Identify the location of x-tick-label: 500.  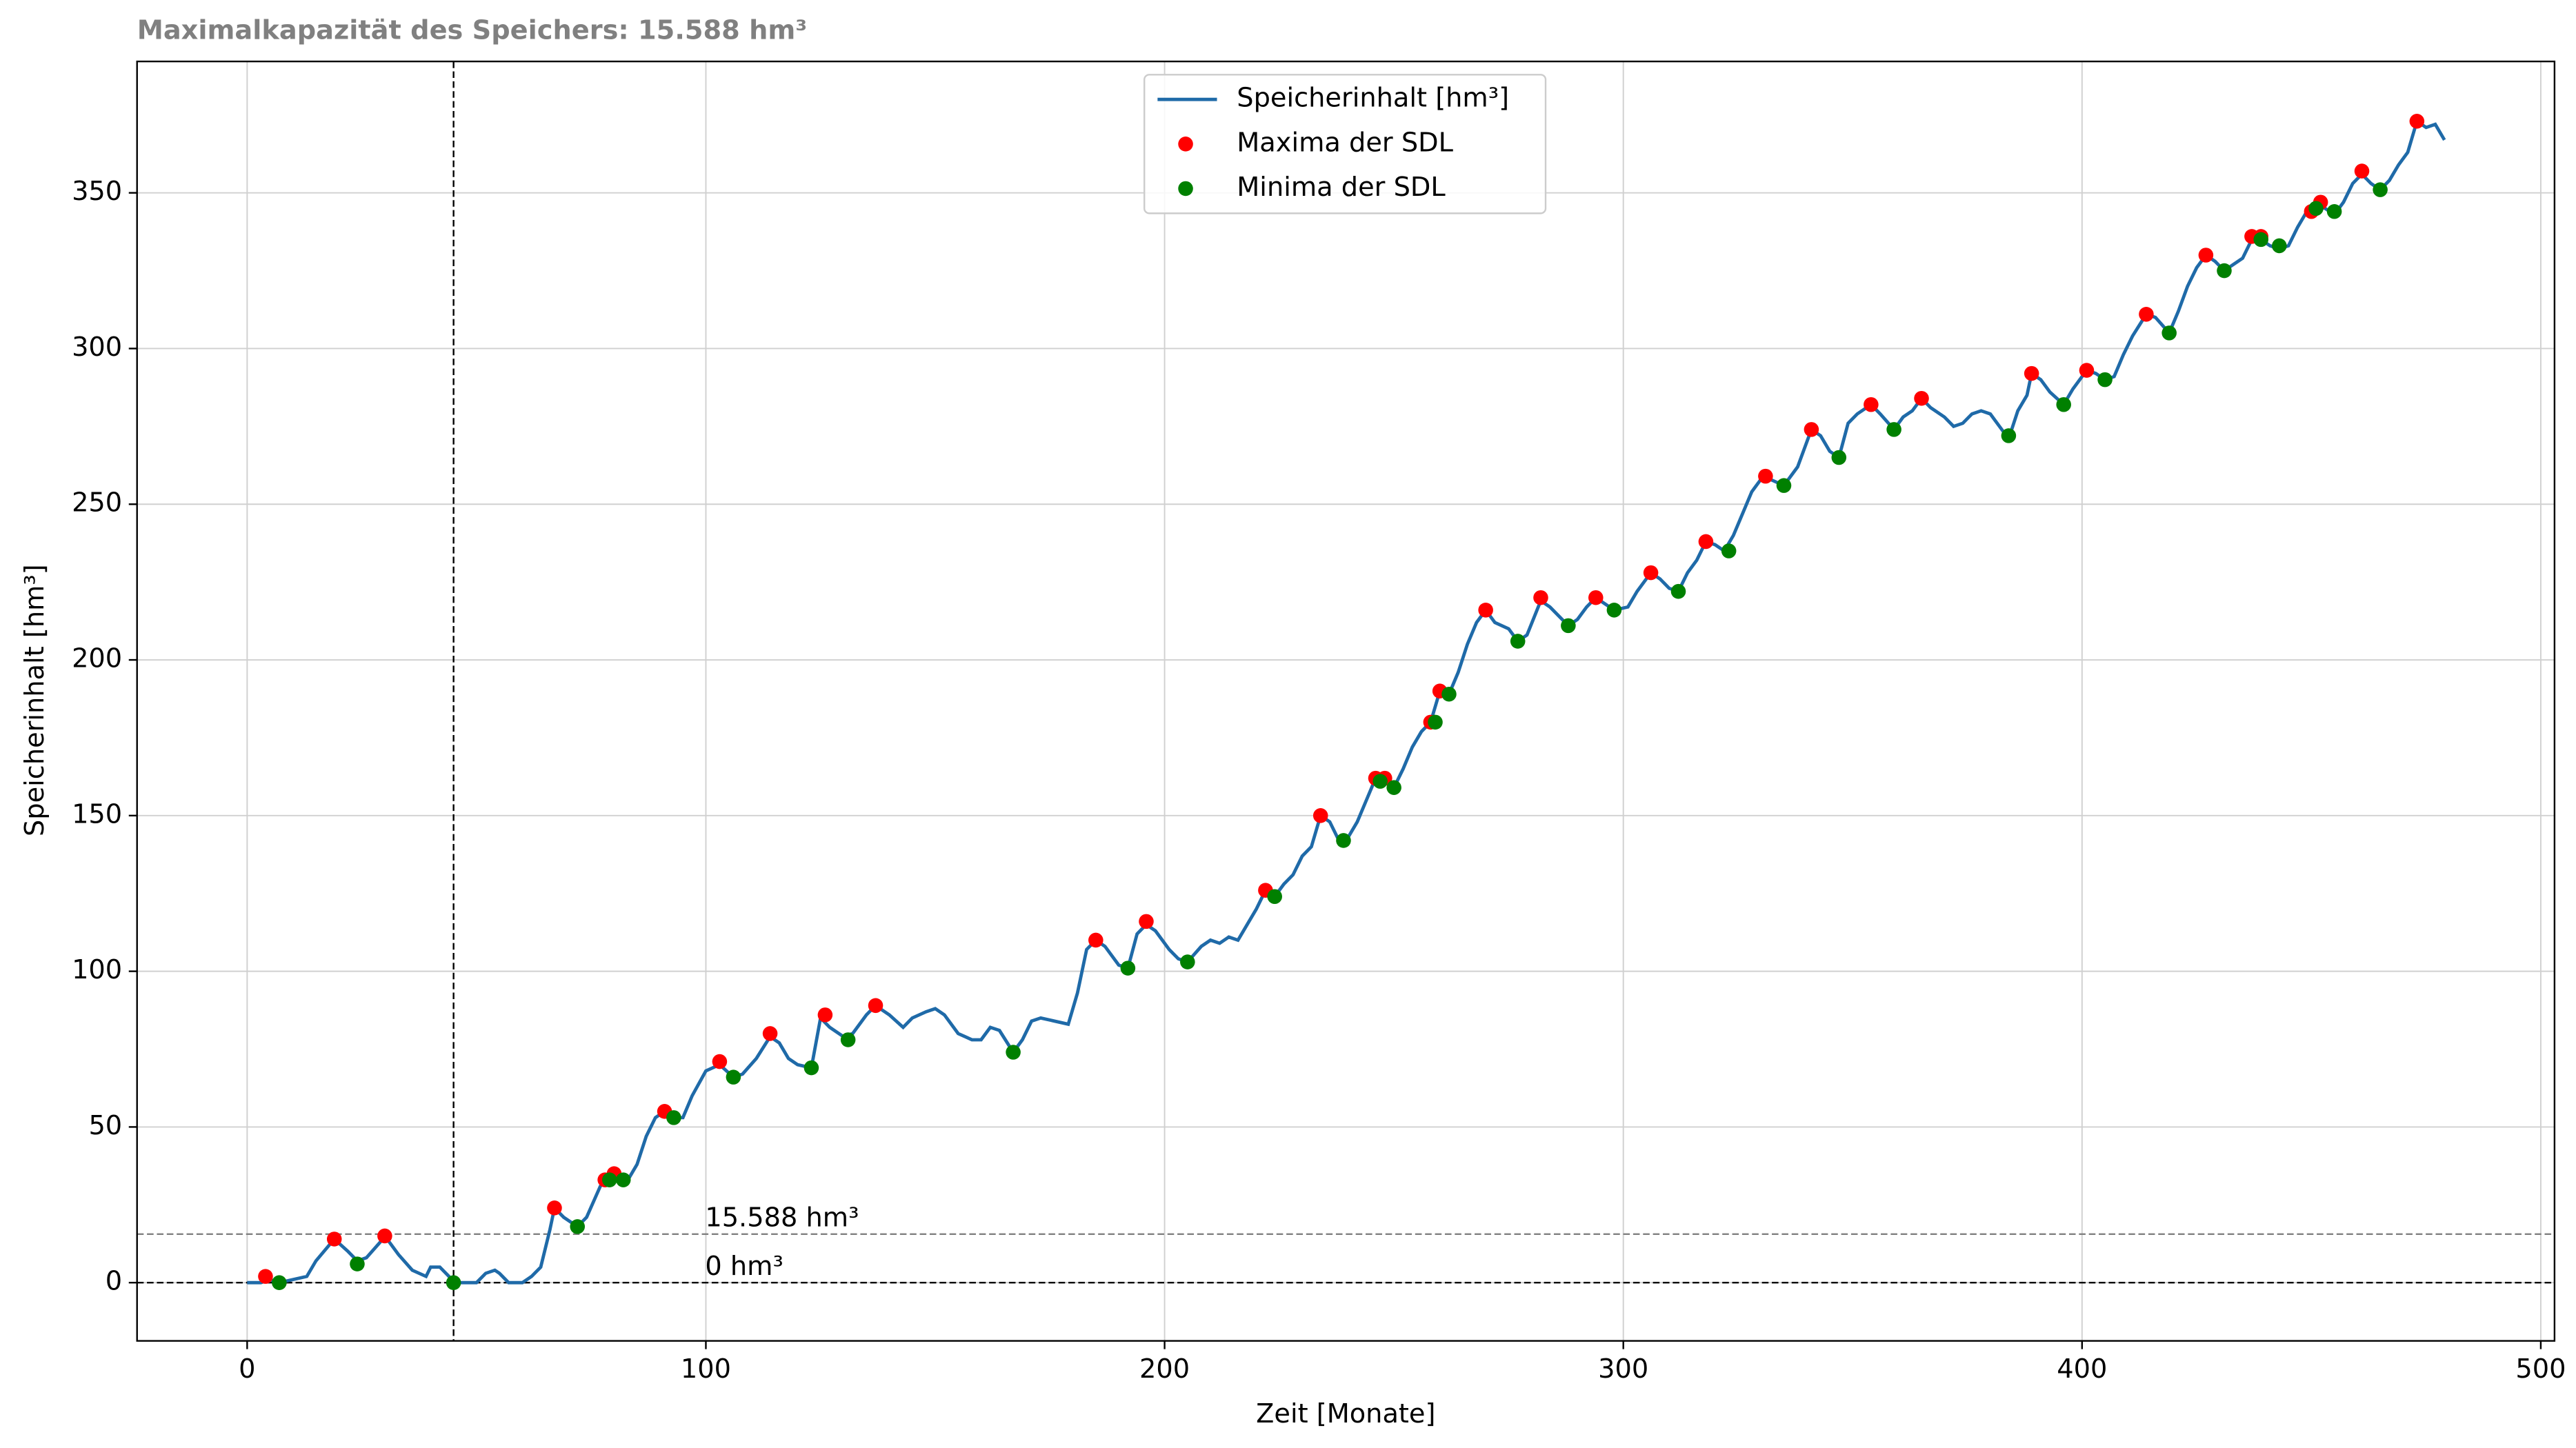
(2540, 1369).